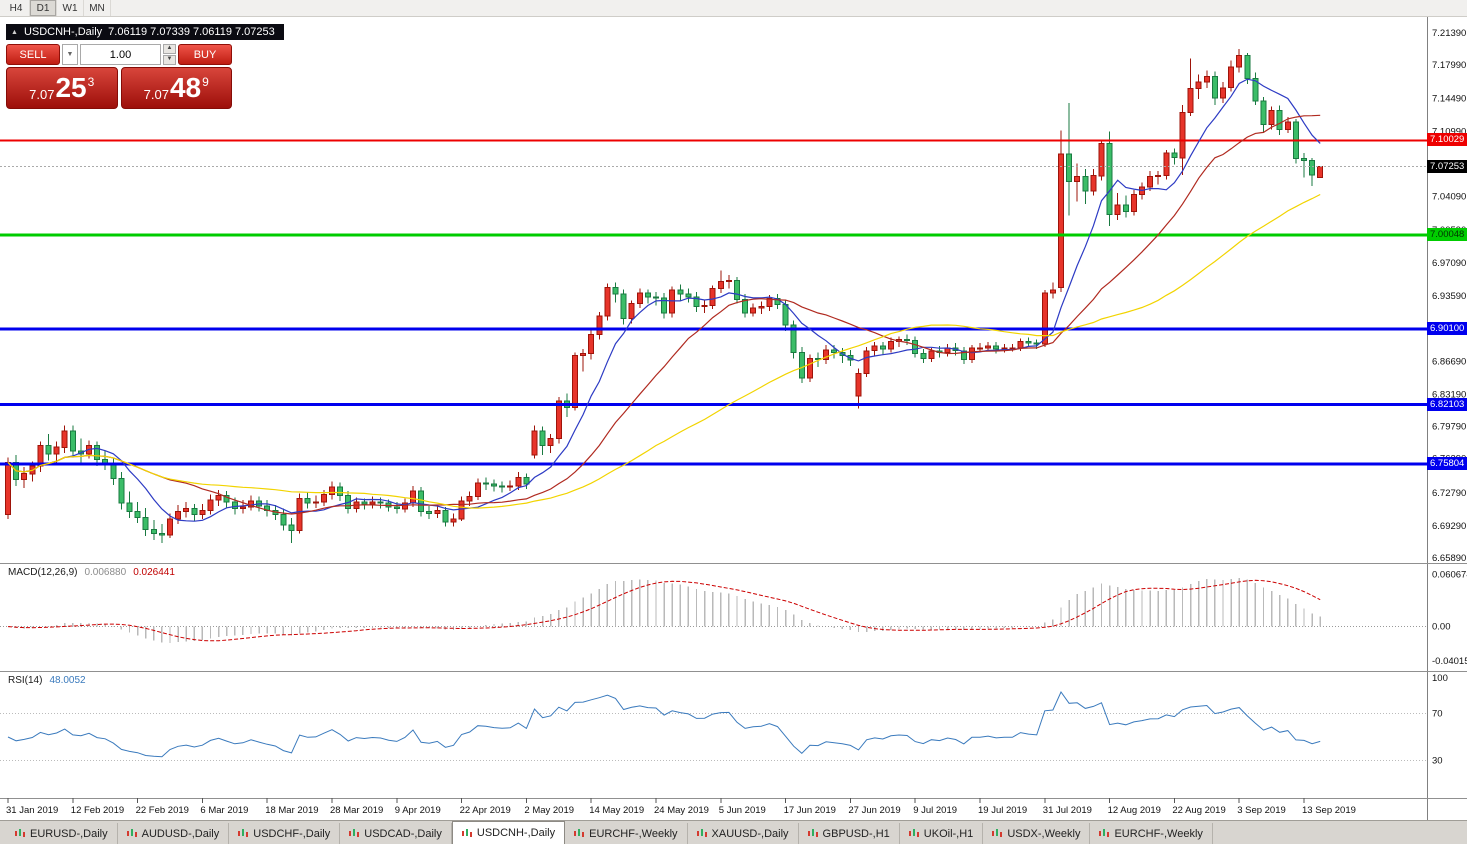 The height and width of the screenshot is (844, 1467). I want to click on collapse-icon: ▲, so click(14, 32).